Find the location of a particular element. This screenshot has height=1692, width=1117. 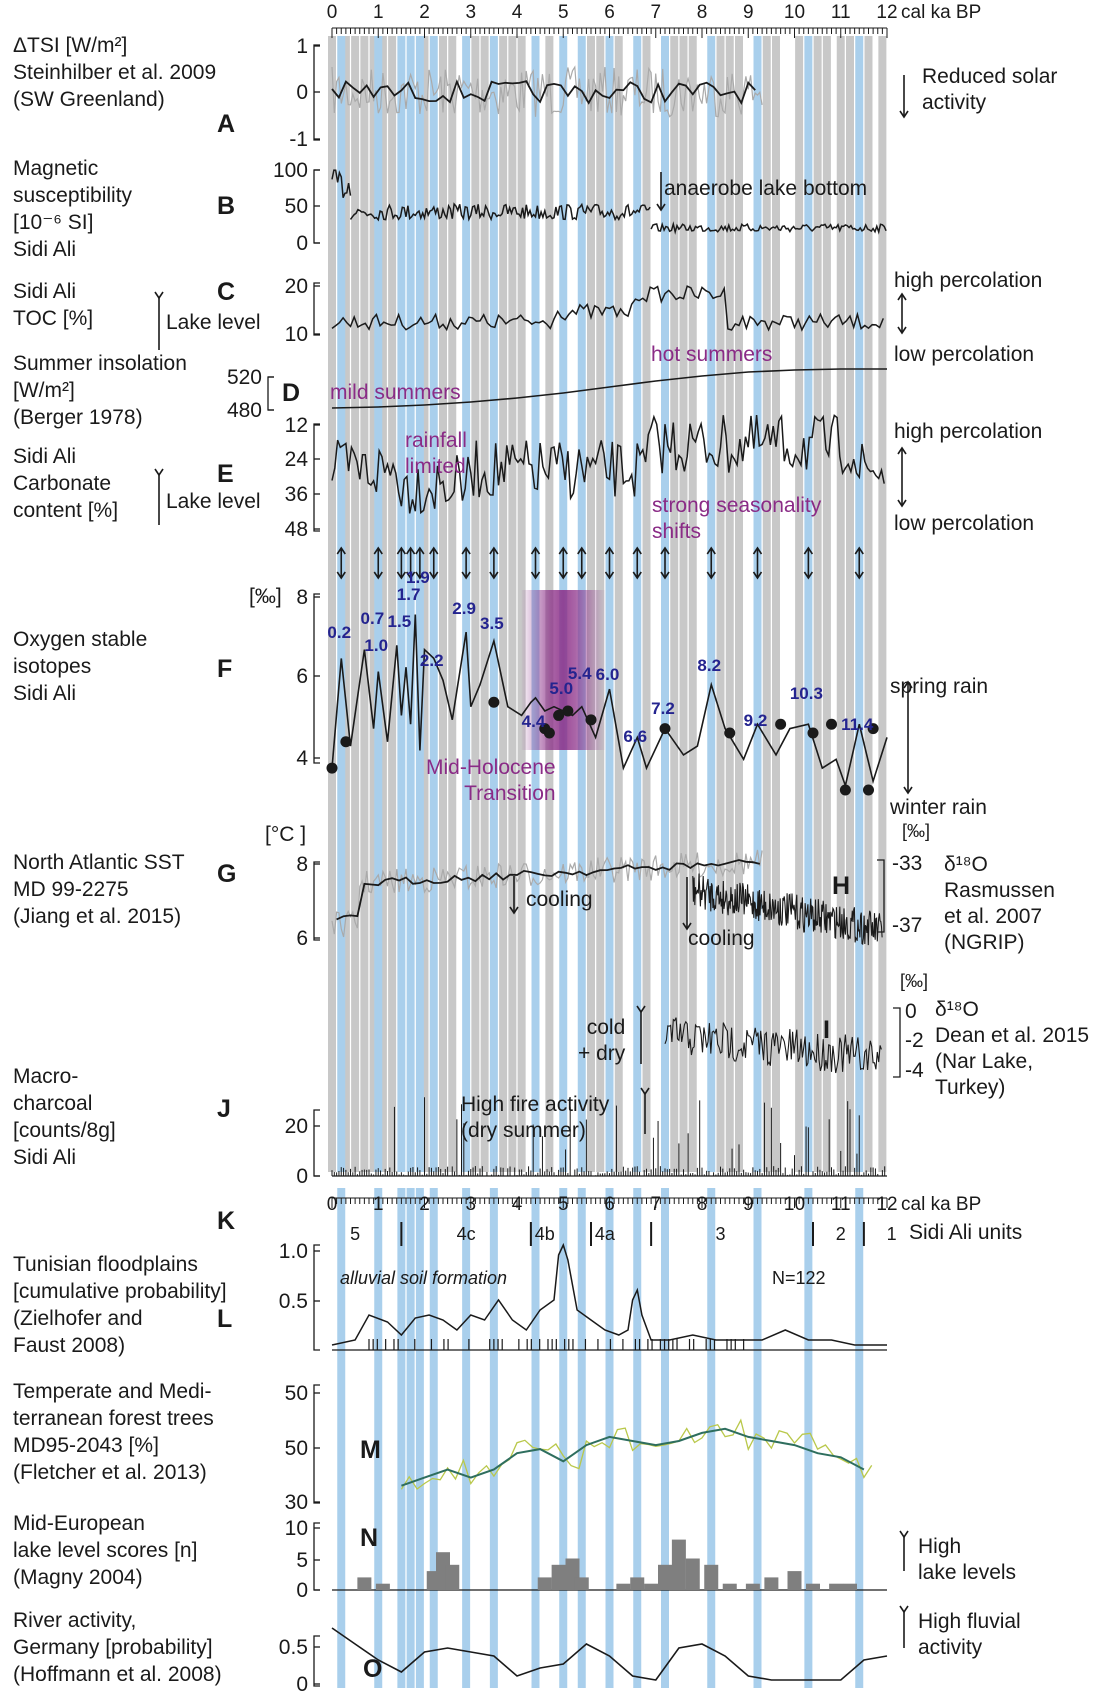

panel-e-tick-label: 48 is located at coordinates (296, 529).